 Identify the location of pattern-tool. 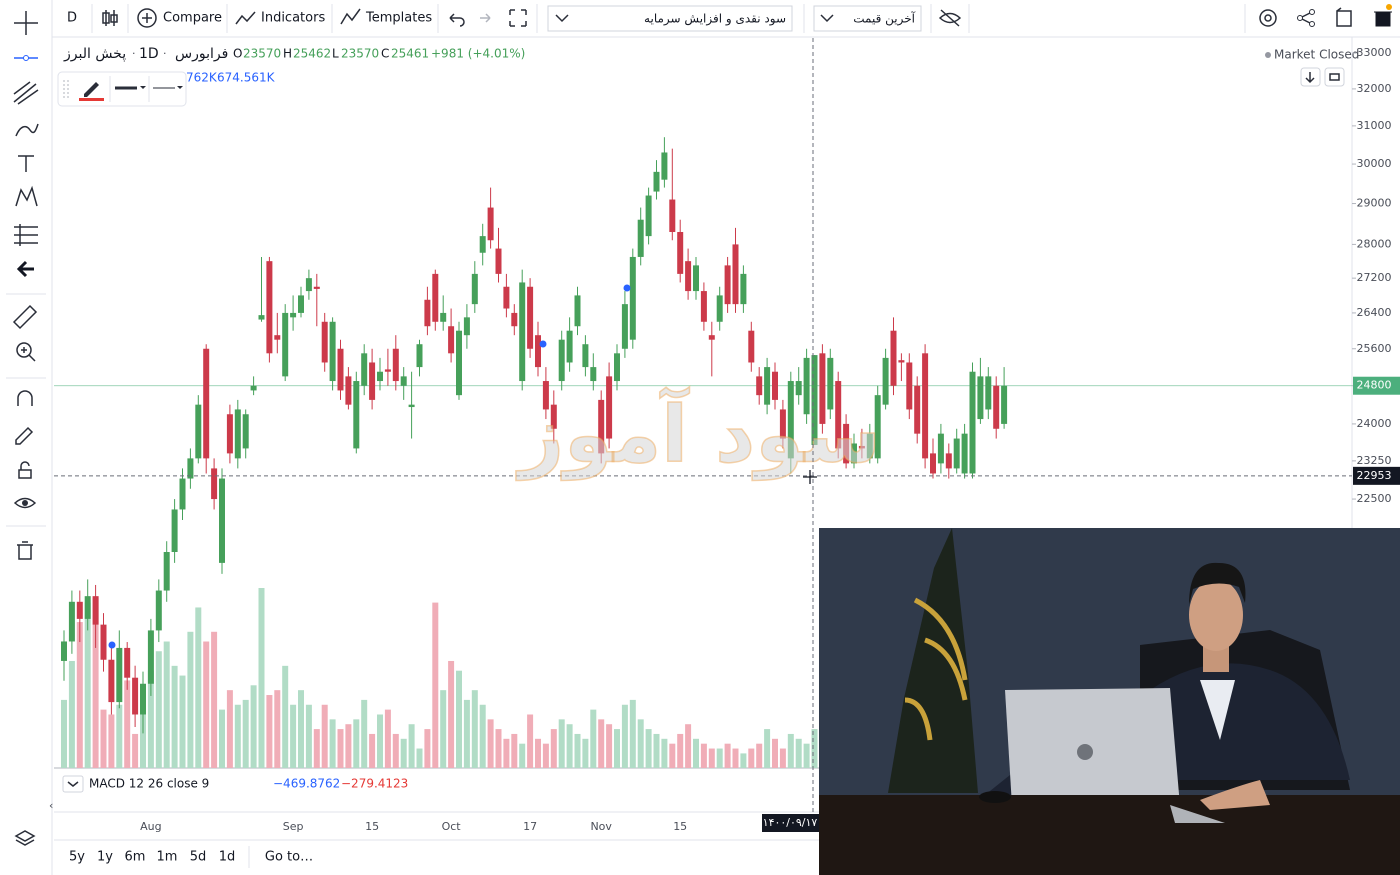
(26, 196).